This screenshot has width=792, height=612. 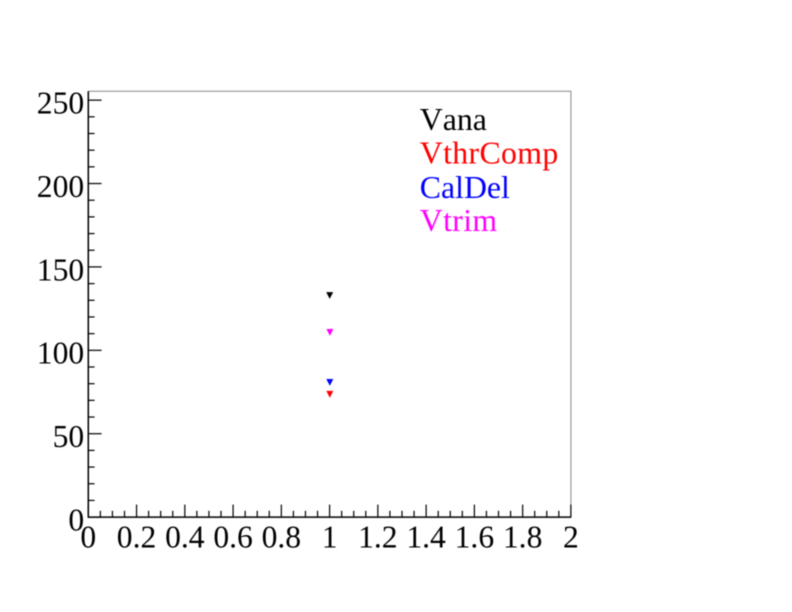 What do you see at coordinates (233, 537) in the screenshot?
I see `svg-text: 0.6` at bounding box center [233, 537].